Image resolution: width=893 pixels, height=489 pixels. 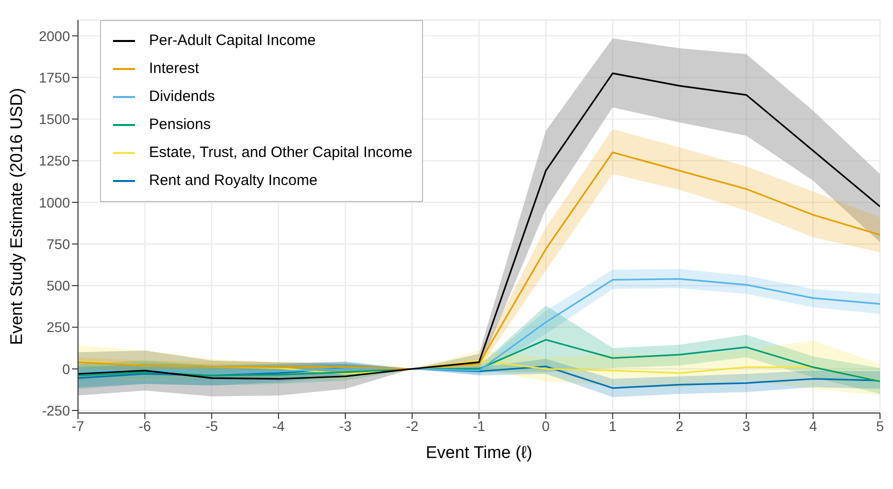 I want to click on legend-label: Rent and Royalty Income, so click(x=233, y=181).